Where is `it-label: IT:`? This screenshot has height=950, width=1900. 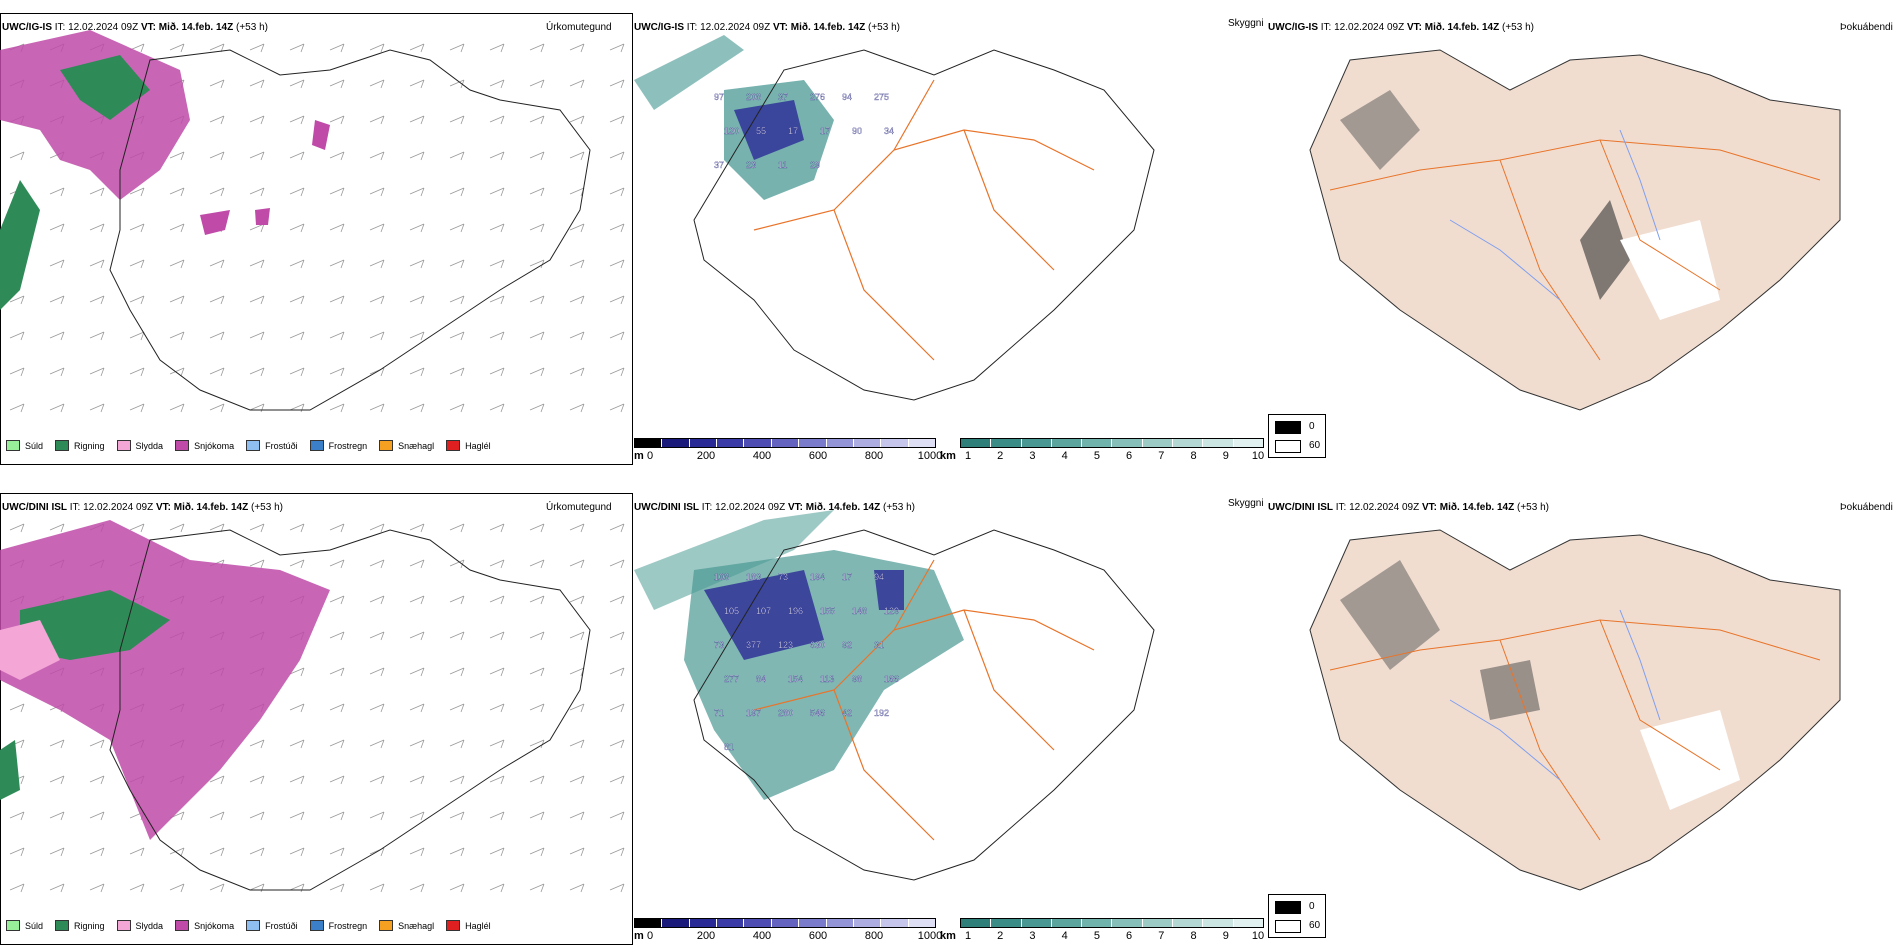 it-label: IT: is located at coordinates (1326, 27).